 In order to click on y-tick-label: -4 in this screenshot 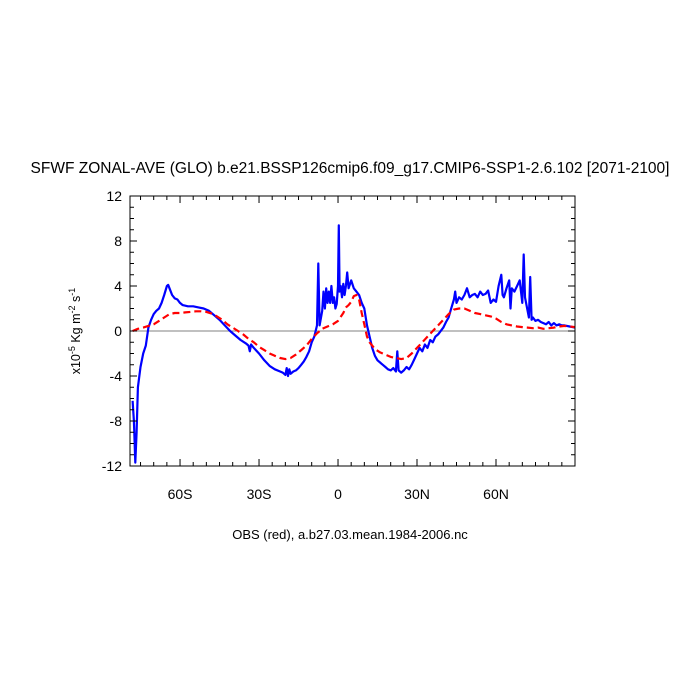, I will do `click(116, 376)`.